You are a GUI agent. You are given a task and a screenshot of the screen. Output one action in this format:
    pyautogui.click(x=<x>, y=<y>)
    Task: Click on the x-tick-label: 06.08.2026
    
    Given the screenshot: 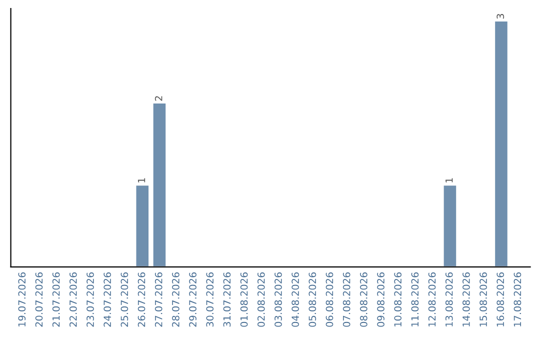 What is the action you would take?
    pyautogui.click(x=330, y=299)
    